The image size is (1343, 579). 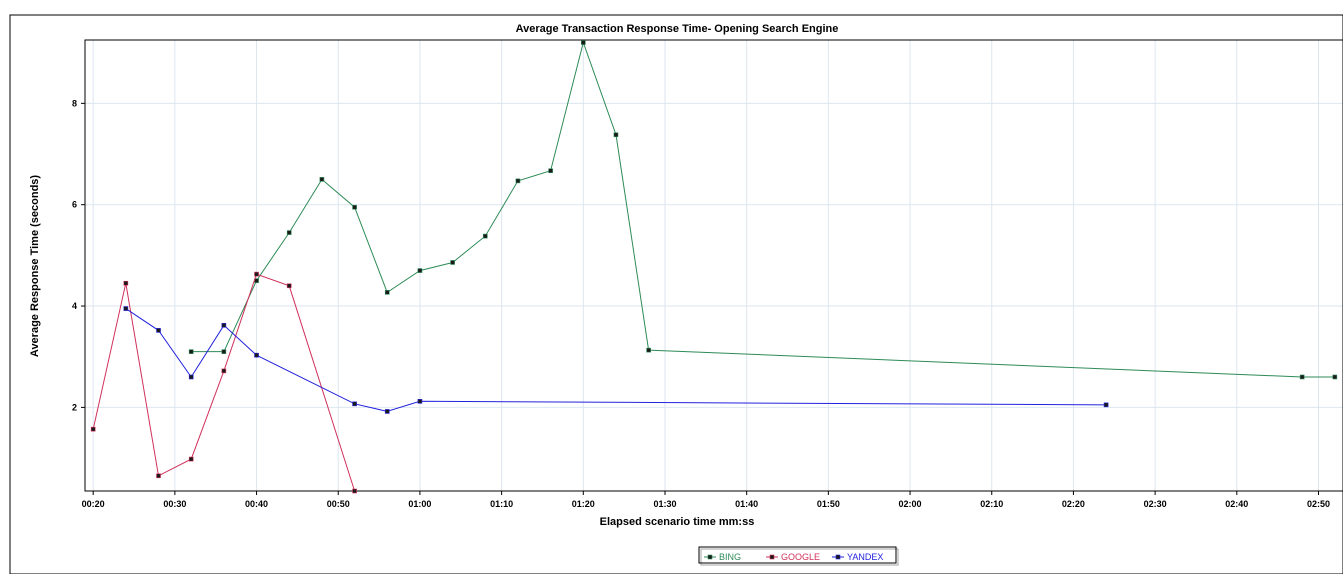 What do you see at coordinates (1236, 504) in the screenshot?
I see `x-tick-label: 02:40` at bounding box center [1236, 504].